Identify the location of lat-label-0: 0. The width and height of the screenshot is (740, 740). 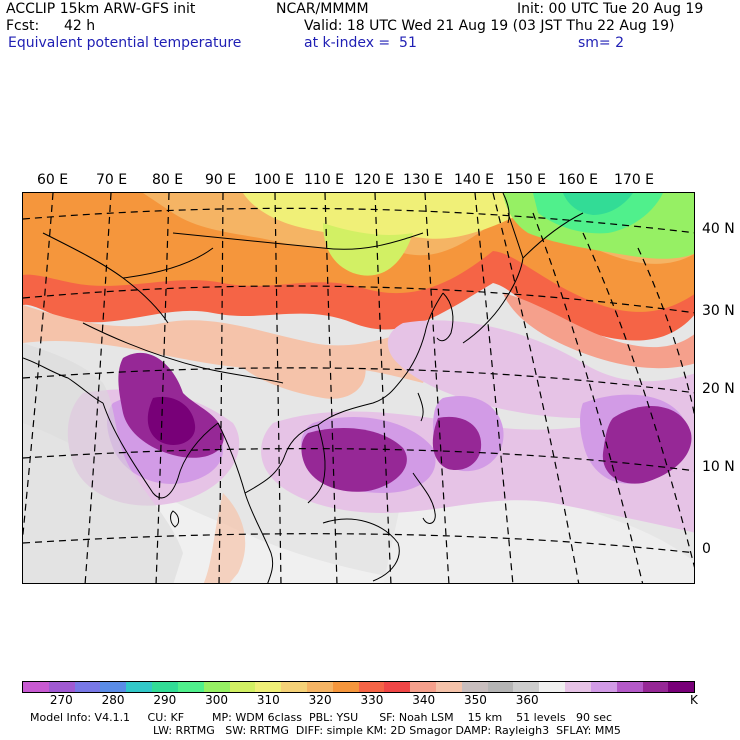
(706, 549).